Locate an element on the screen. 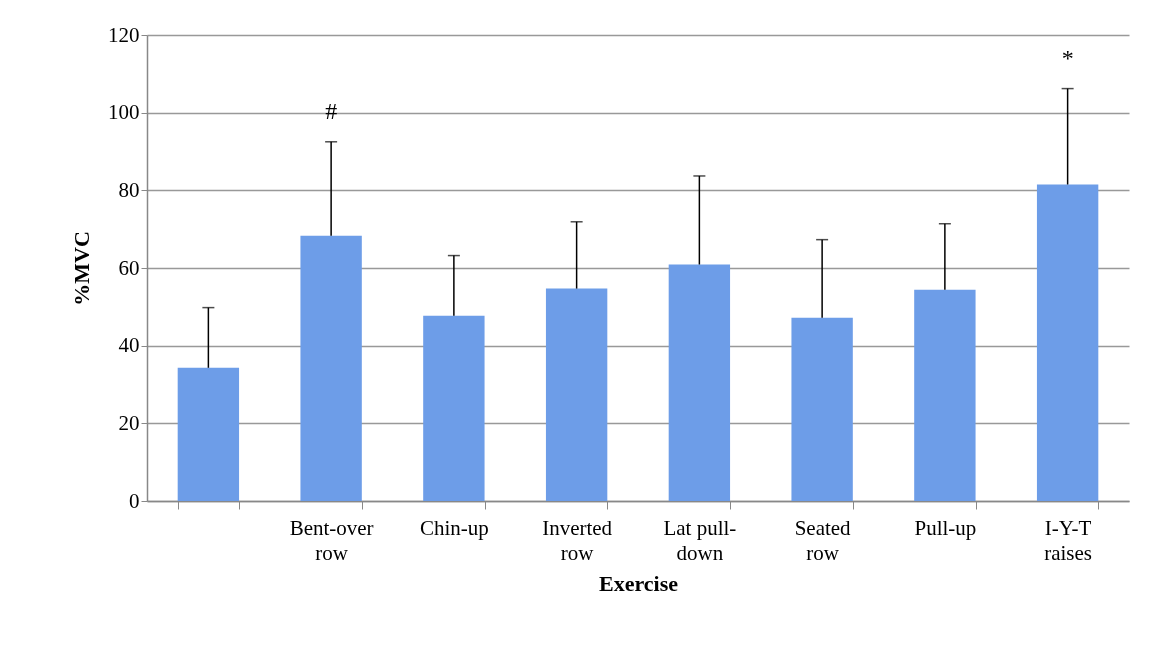 The width and height of the screenshot is (1155, 649). y-tick-label: 120 is located at coordinates (124, 34).